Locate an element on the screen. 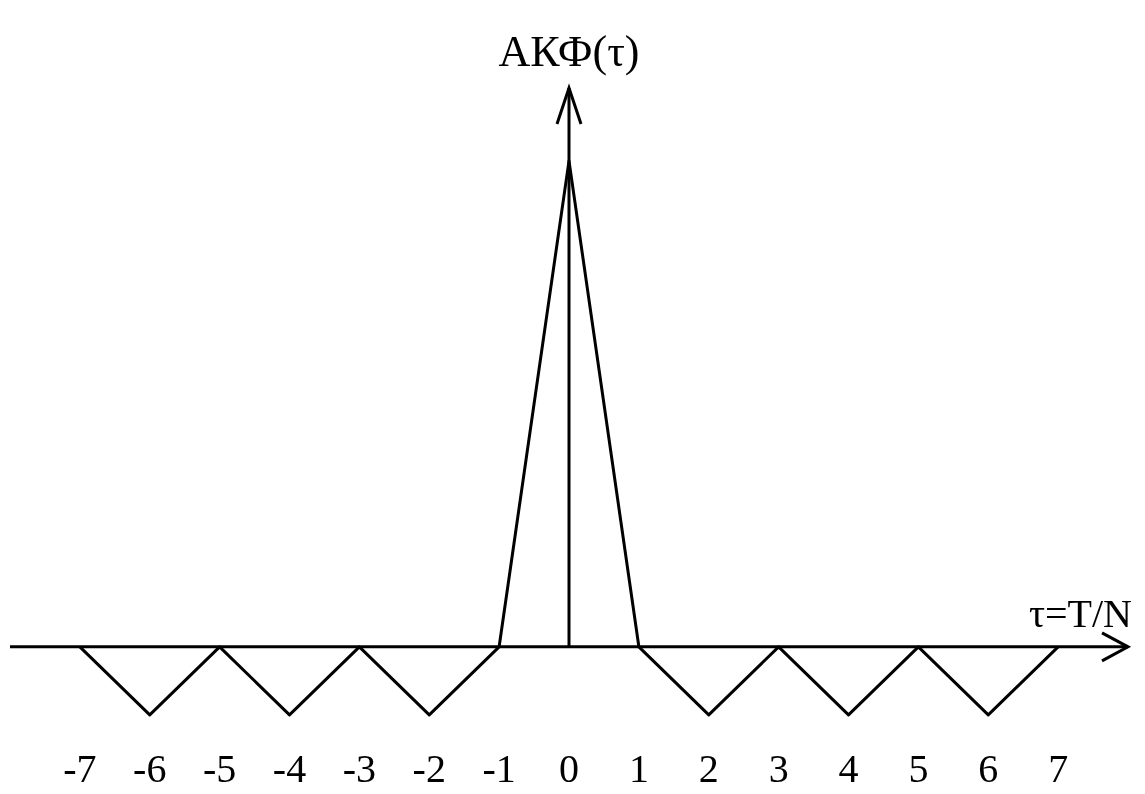 The height and width of the screenshot is (794, 1145). x-tick-label: -7 is located at coordinates (80, 769).